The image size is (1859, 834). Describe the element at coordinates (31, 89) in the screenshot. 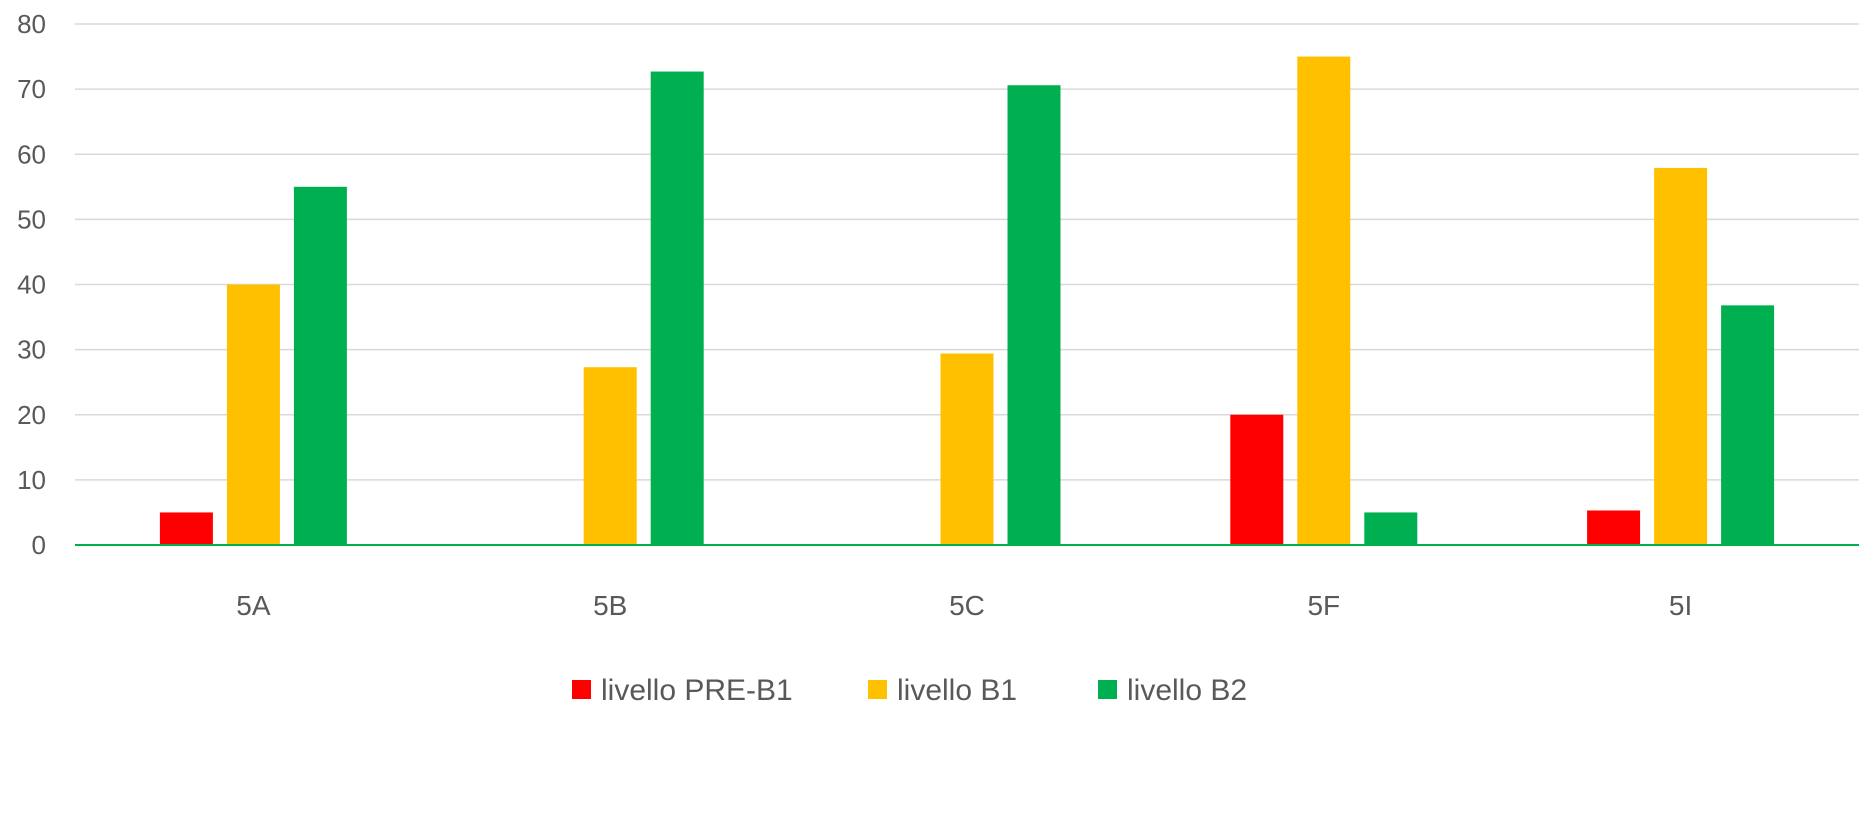

I see `y-tick-label: 70` at that location.